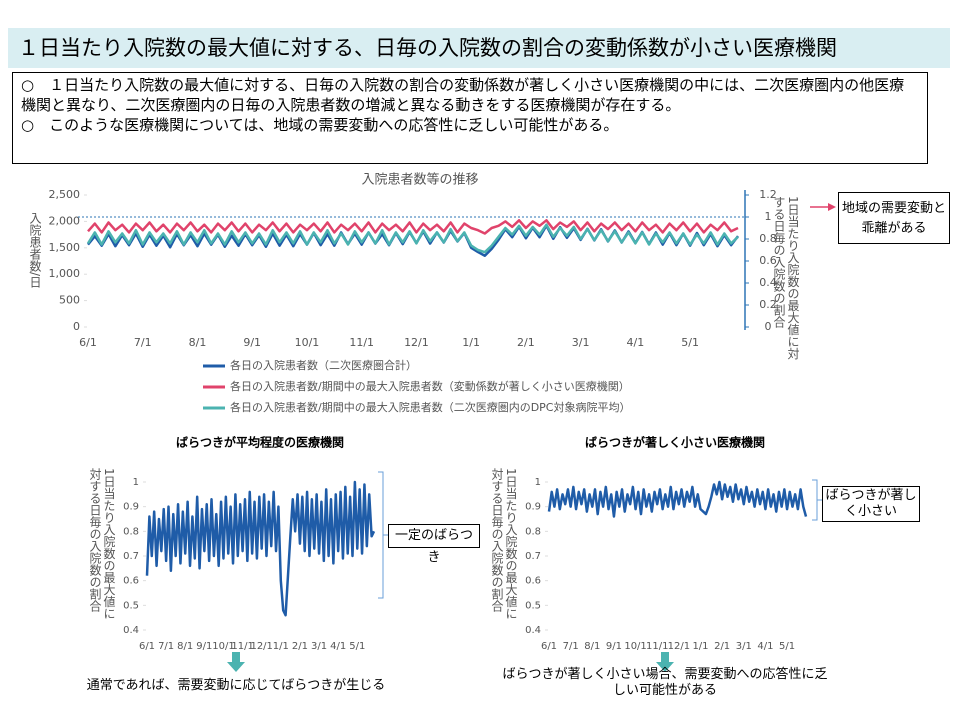 The image size is (960, 720). What do you see at coordinates (768, 282) in the screenshot?
I see `y2-tick-label: 0.4` at bounding box center [768, 282].